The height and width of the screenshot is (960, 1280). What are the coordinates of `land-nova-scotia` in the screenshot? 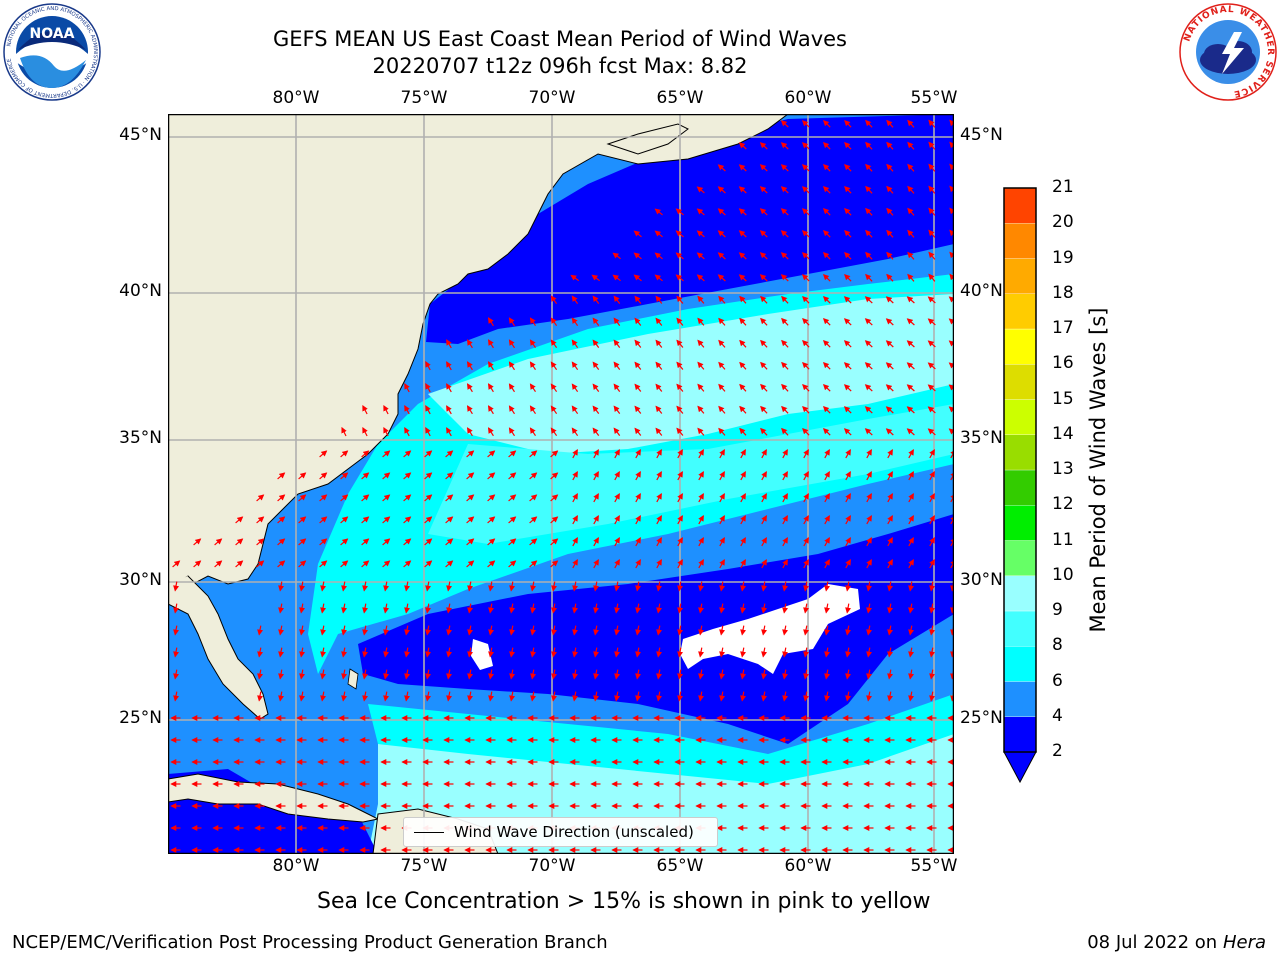 It's located at (647, 139).